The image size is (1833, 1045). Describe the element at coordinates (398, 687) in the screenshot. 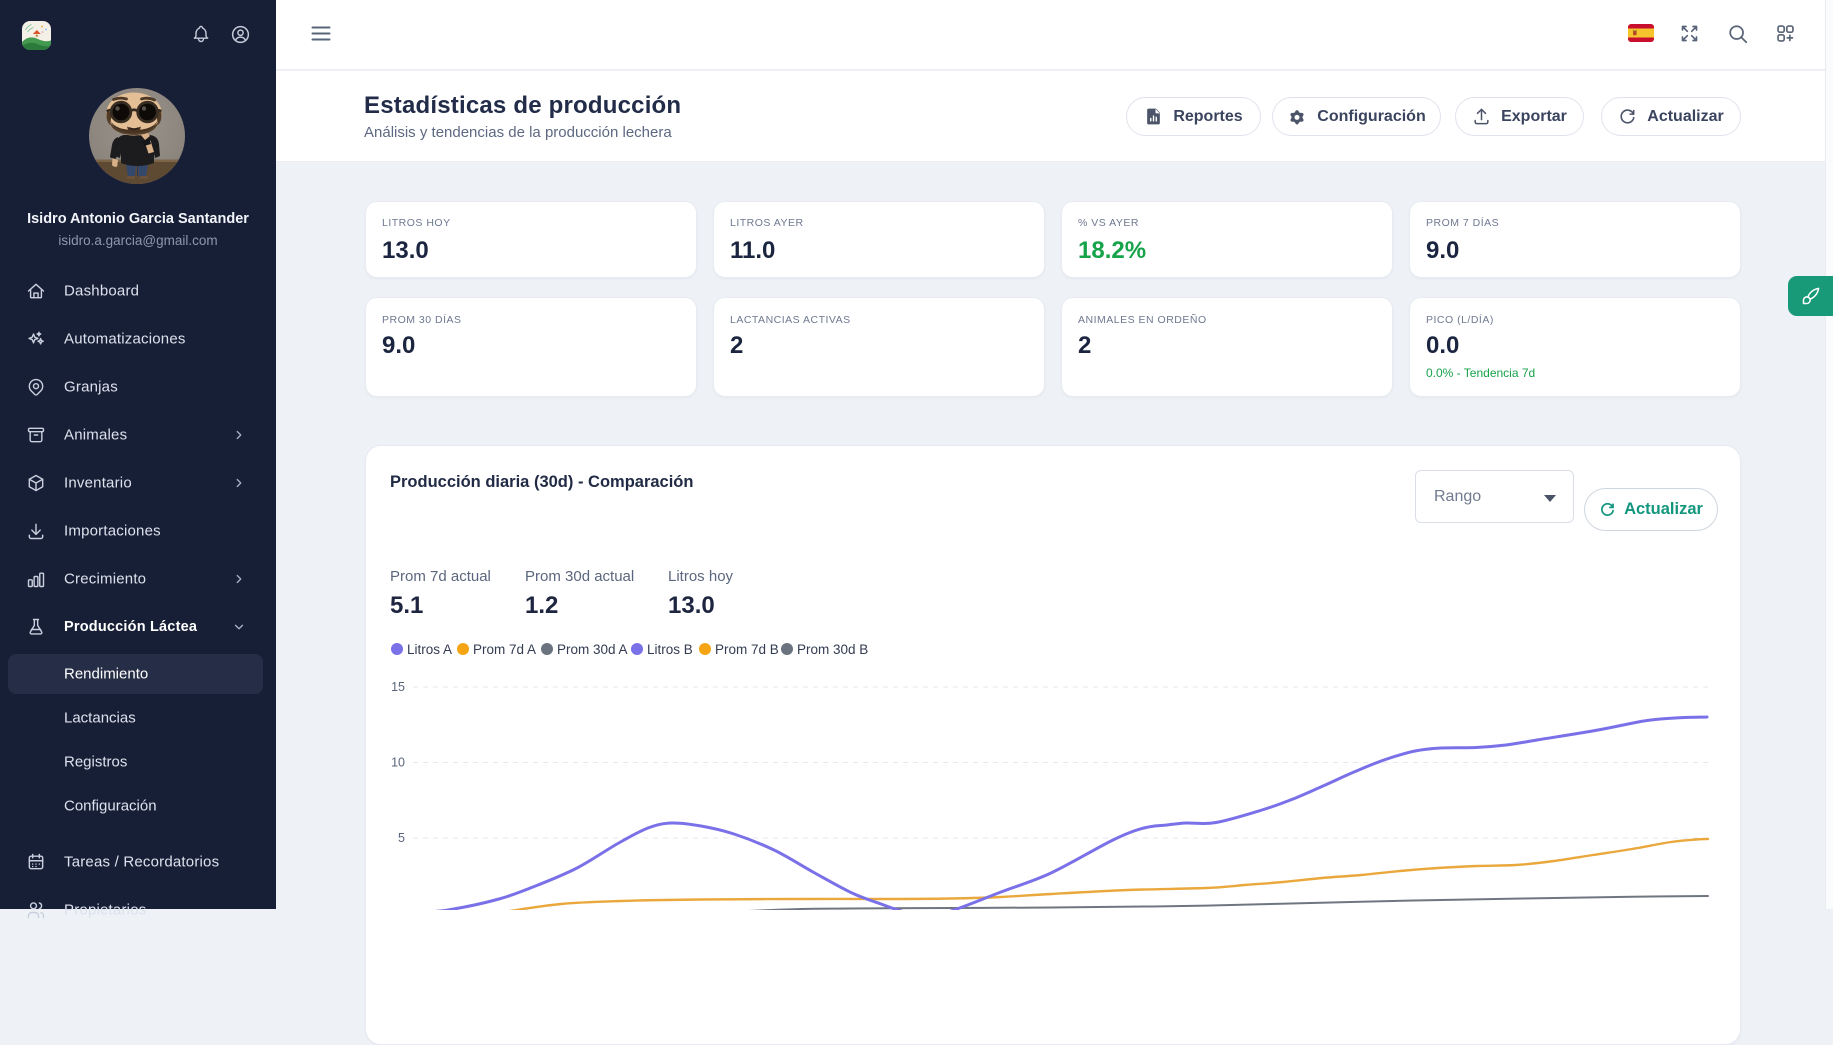

I see `svg-text: 15` at that location.